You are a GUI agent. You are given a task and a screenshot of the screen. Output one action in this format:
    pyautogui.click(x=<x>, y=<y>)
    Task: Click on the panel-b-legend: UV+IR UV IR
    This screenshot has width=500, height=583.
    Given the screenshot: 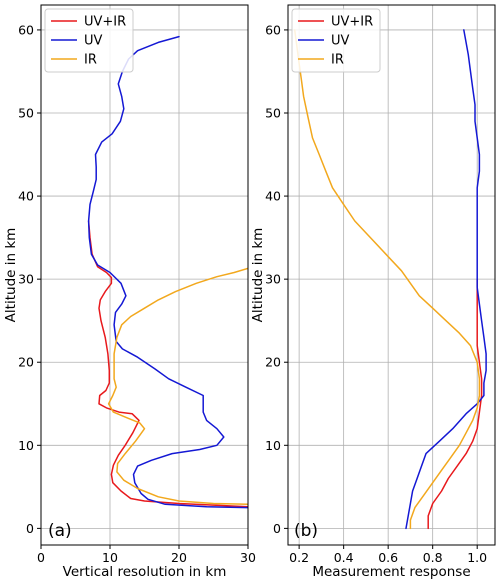 What is the action you would take?
    pyautogui.click(x=336, y=40)
    